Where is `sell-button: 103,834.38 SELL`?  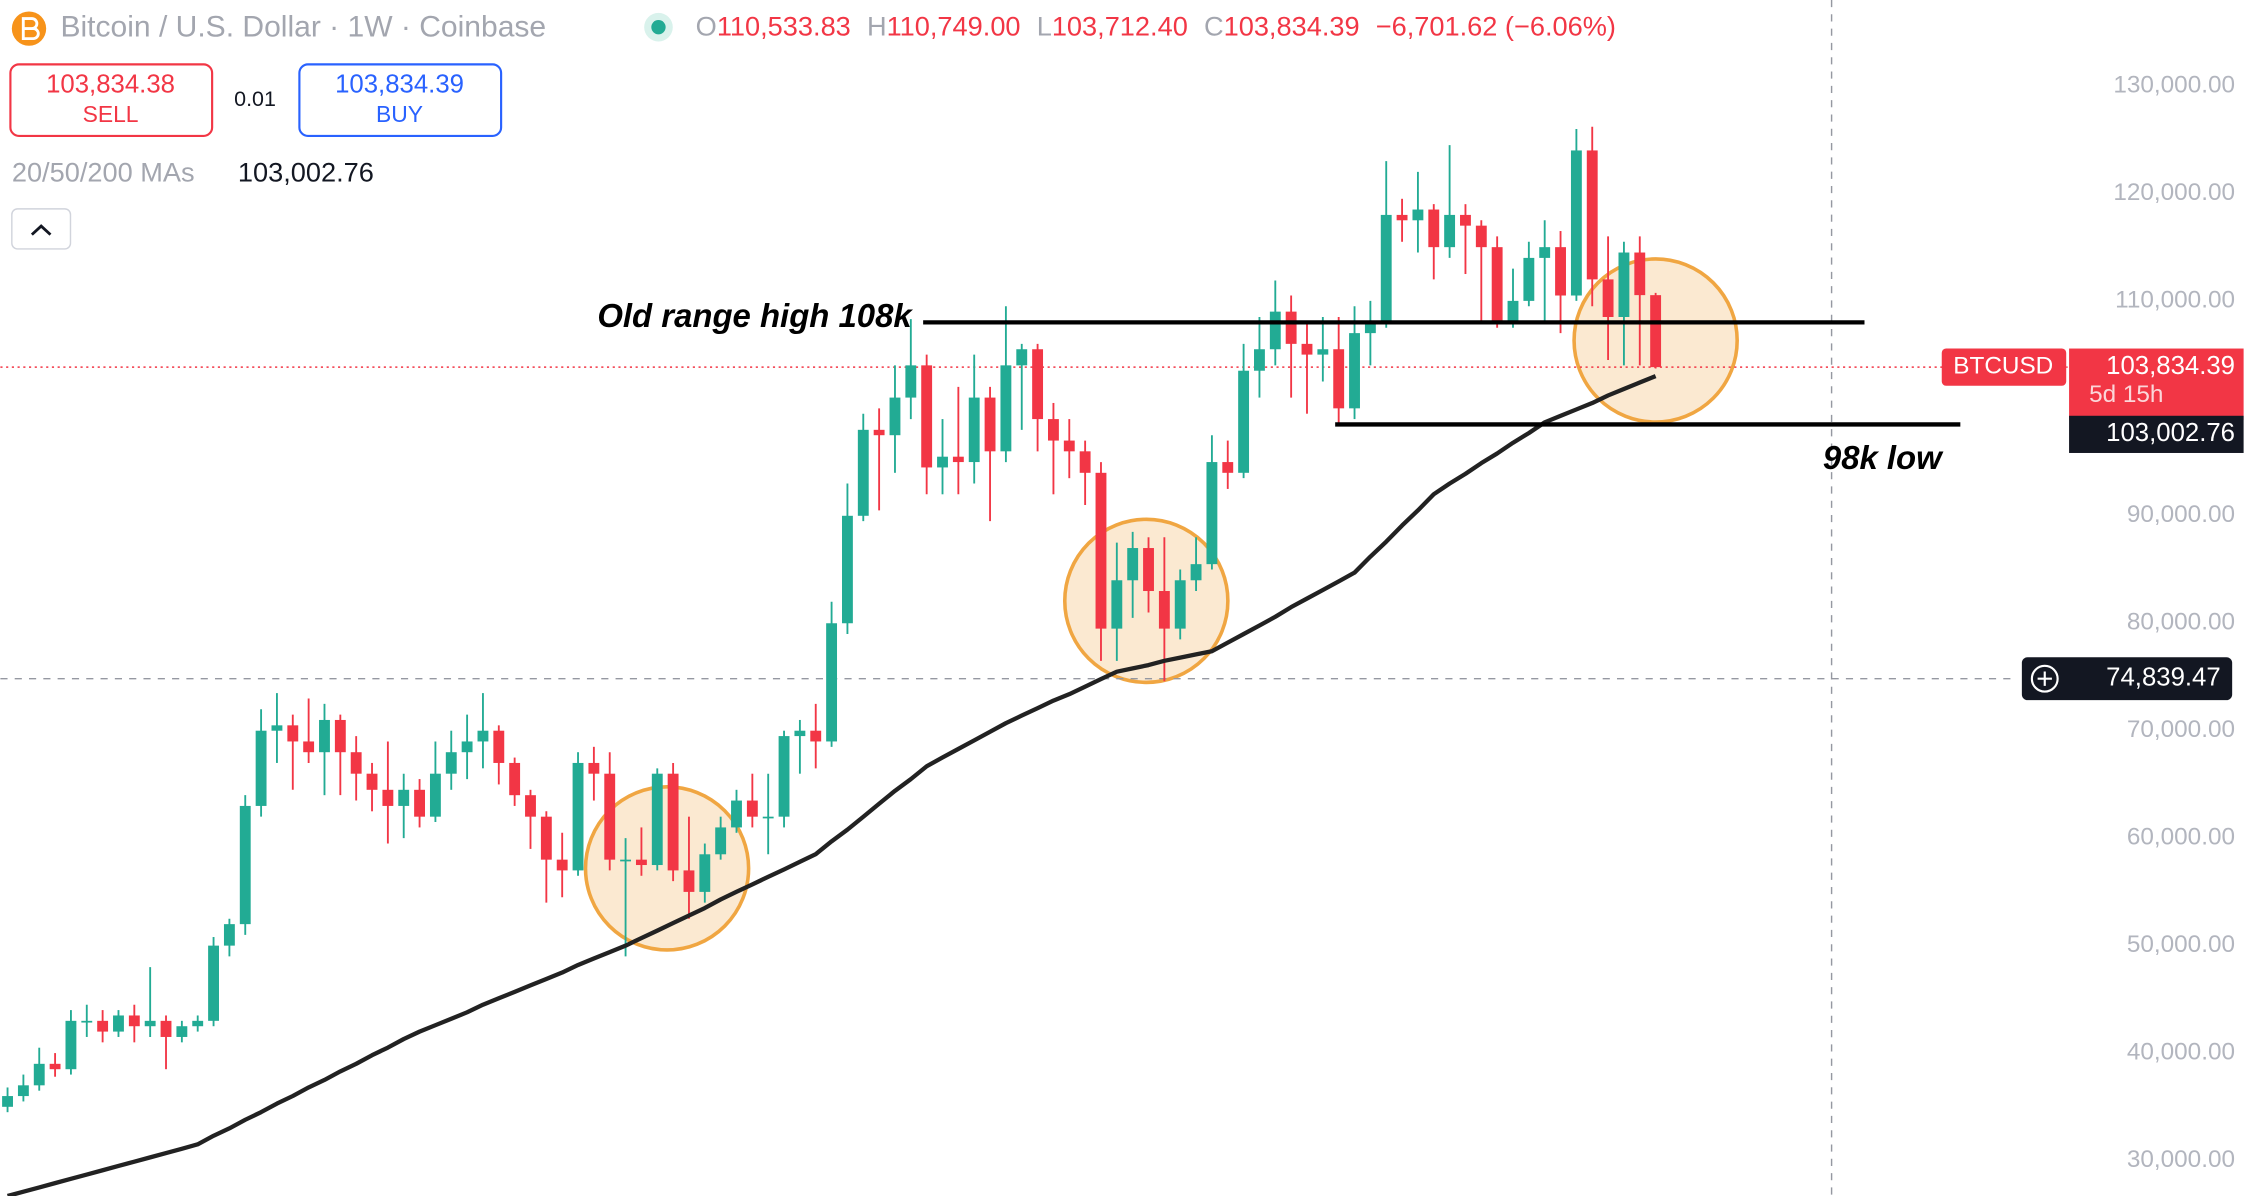 sell-button: 103,834.38 SELL is located at coordinates (111, 100).